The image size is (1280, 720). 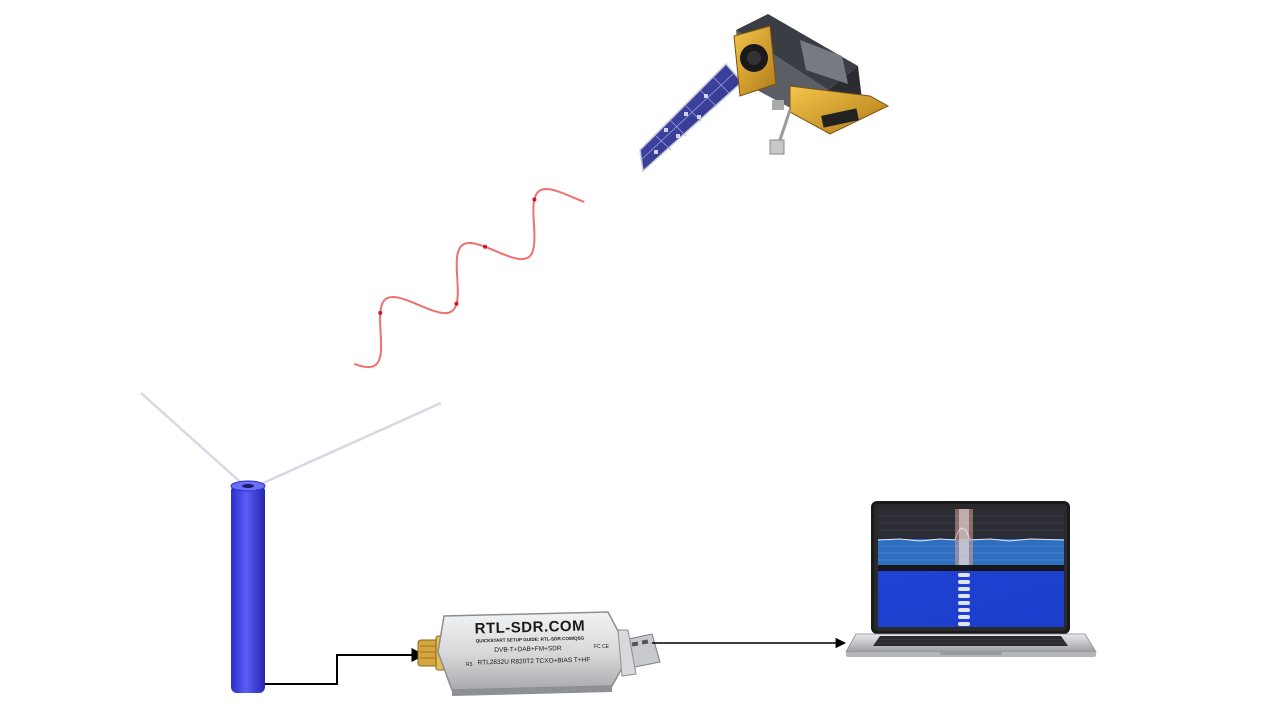 What do you see at coordinates (291, 542) in the screenshot?
I see `antenna-icon` at bounding box center [291, 542].